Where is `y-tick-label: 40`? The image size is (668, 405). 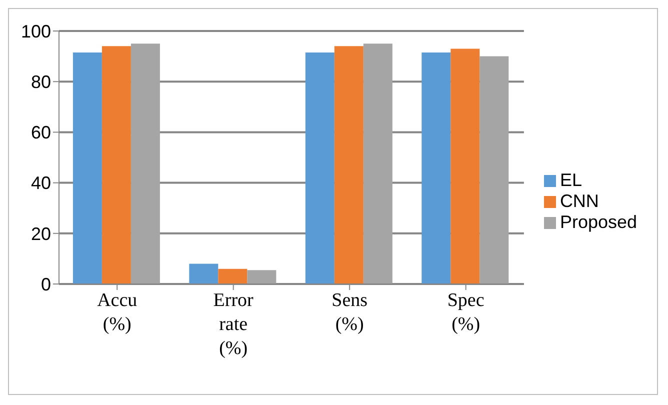 y-tick-label: 40 is located at coordinates (40, 183).